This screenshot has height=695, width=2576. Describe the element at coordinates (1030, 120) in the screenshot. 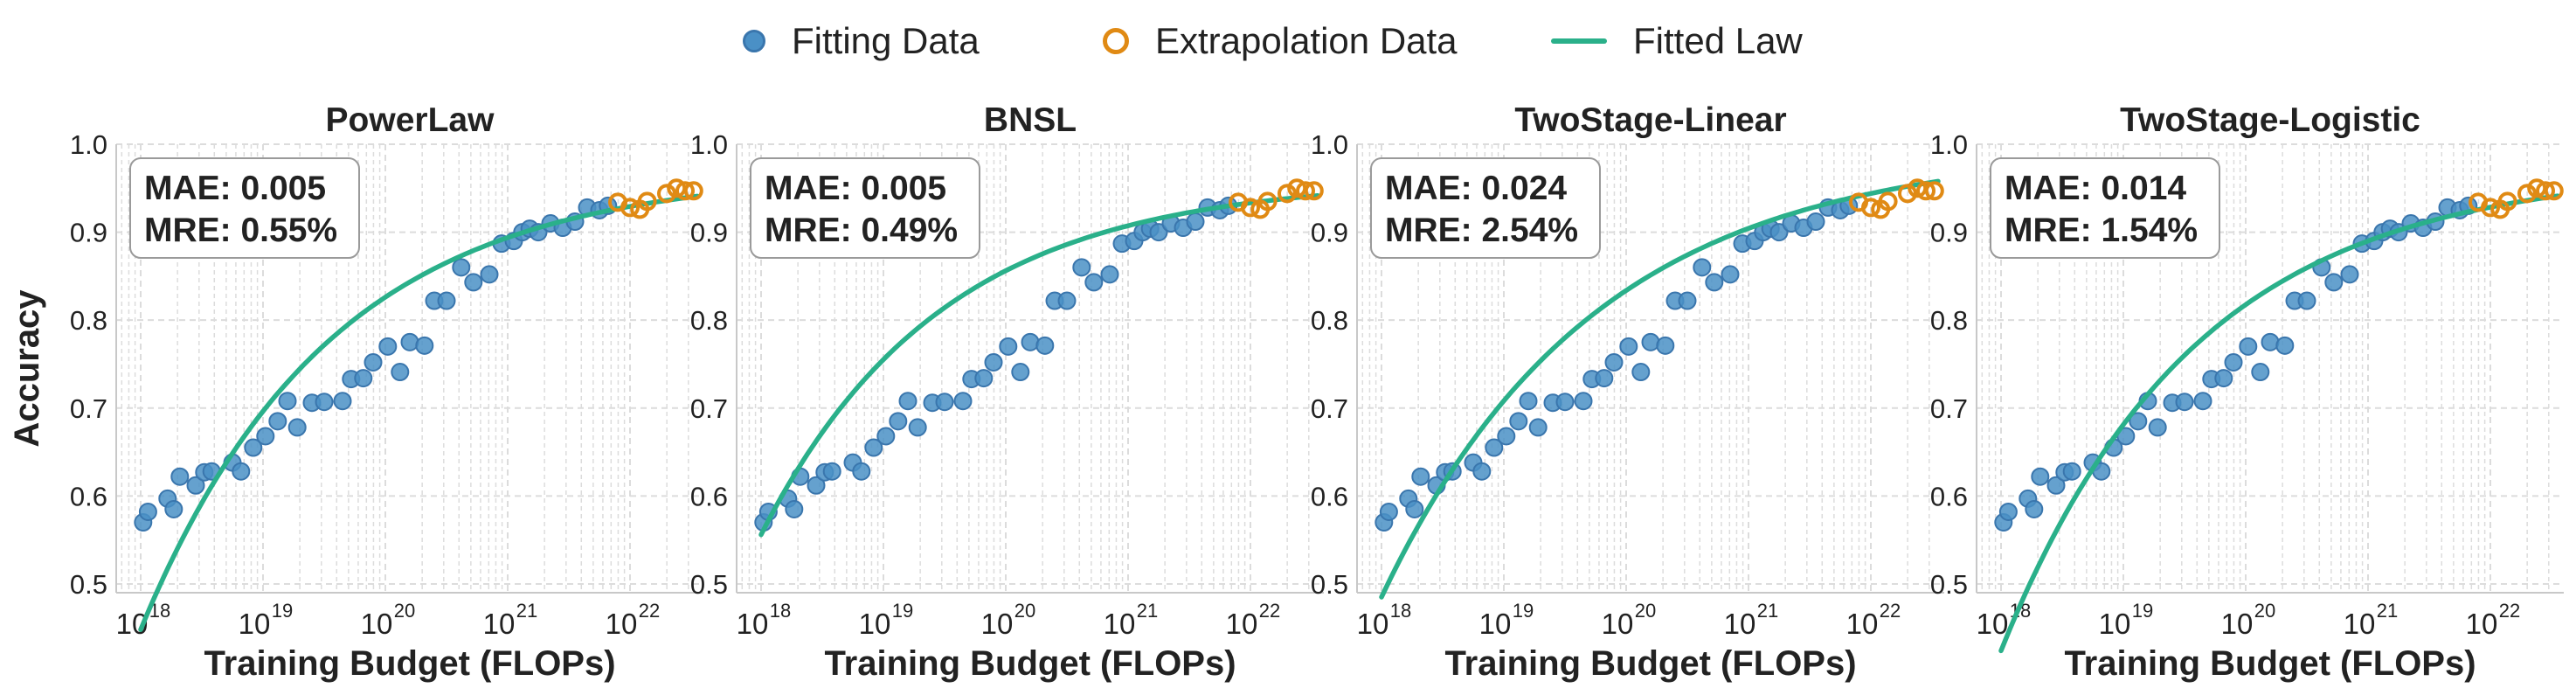

I see `chart-title: BNSL` at that location.